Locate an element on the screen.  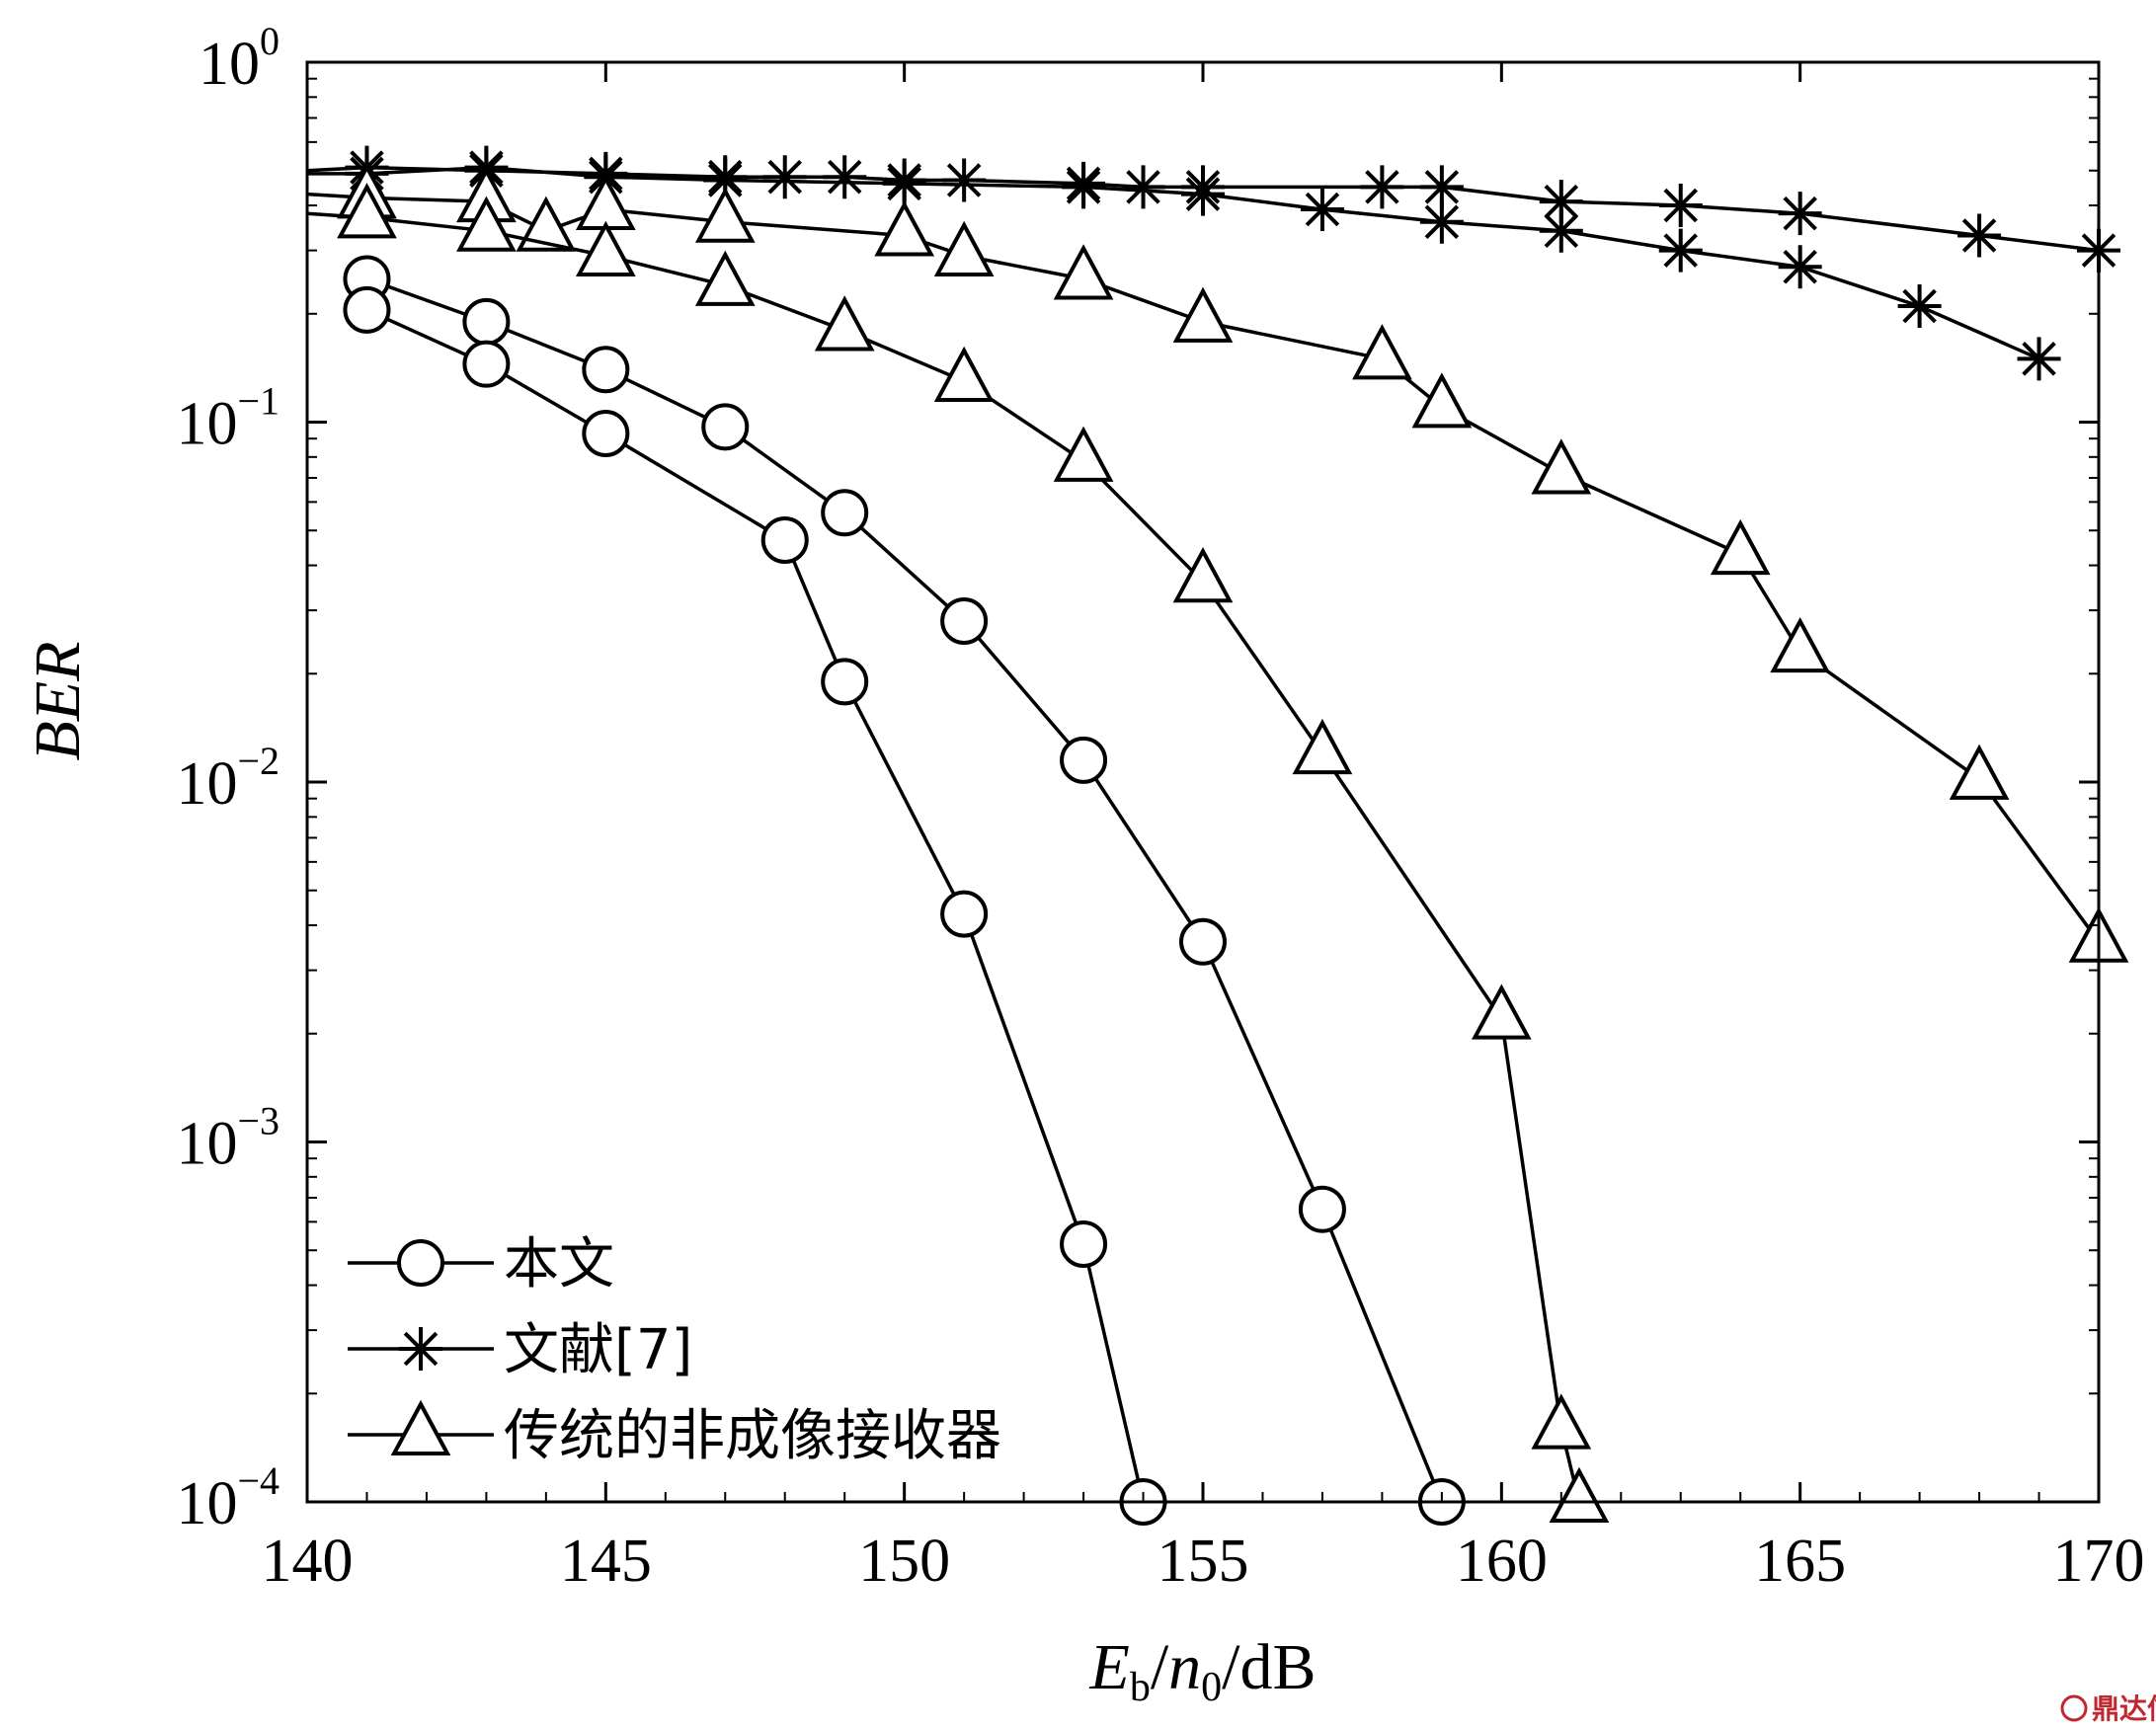
watermark: 鼎达信 is located at coordinates (2108, 1708).